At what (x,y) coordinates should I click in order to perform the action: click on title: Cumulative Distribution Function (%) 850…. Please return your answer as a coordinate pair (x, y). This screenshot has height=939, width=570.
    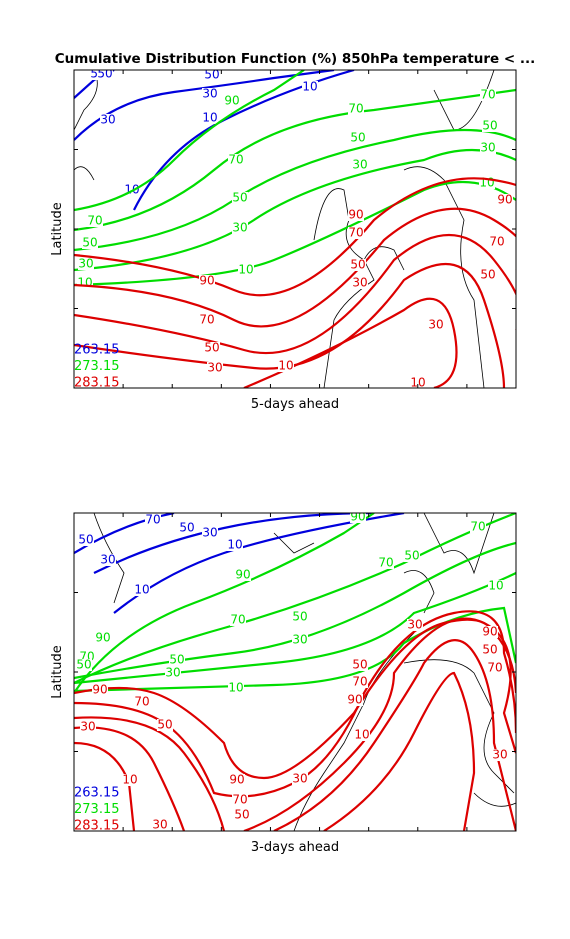
    Looking at the image, I should click on (295, 59).